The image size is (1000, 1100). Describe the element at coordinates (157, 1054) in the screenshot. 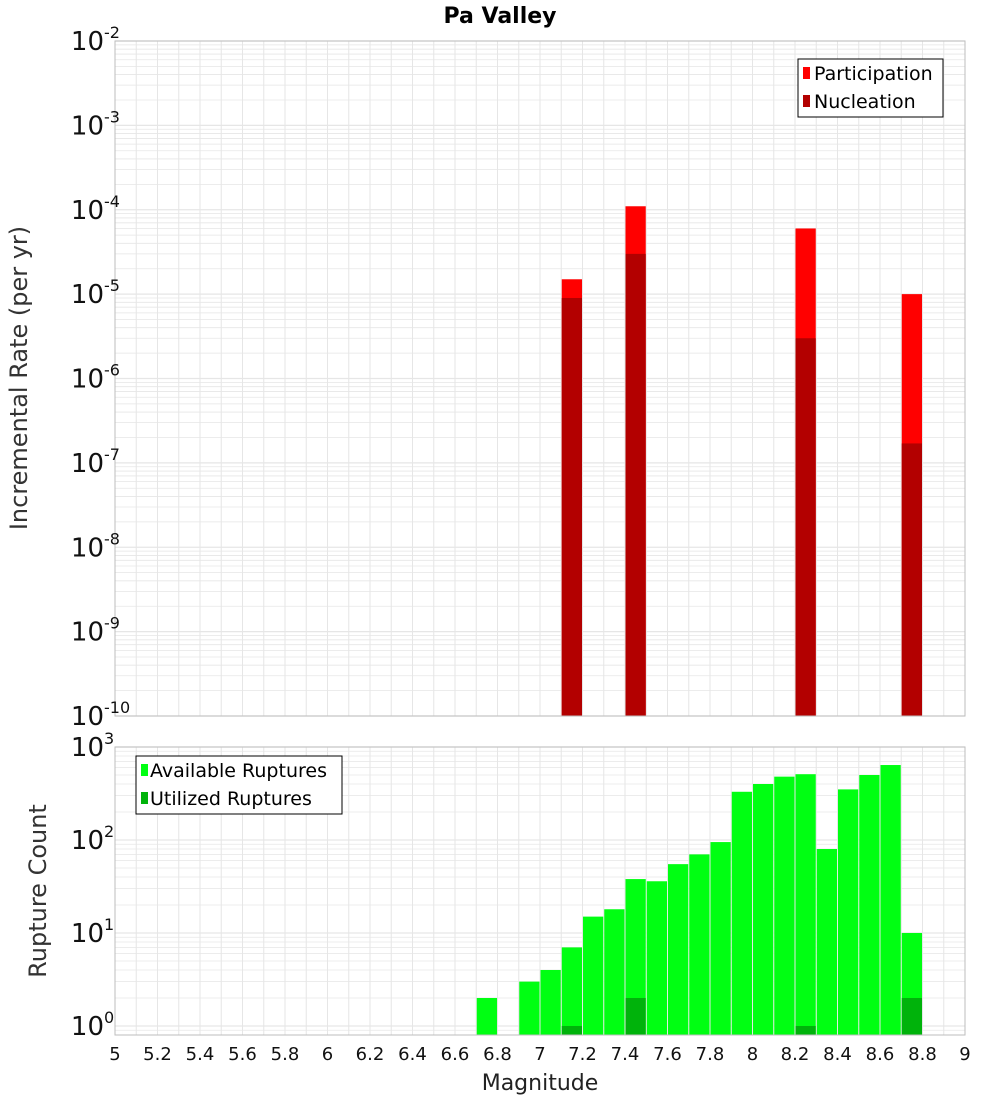

I see `x-tick-label: 5.2` at that location.